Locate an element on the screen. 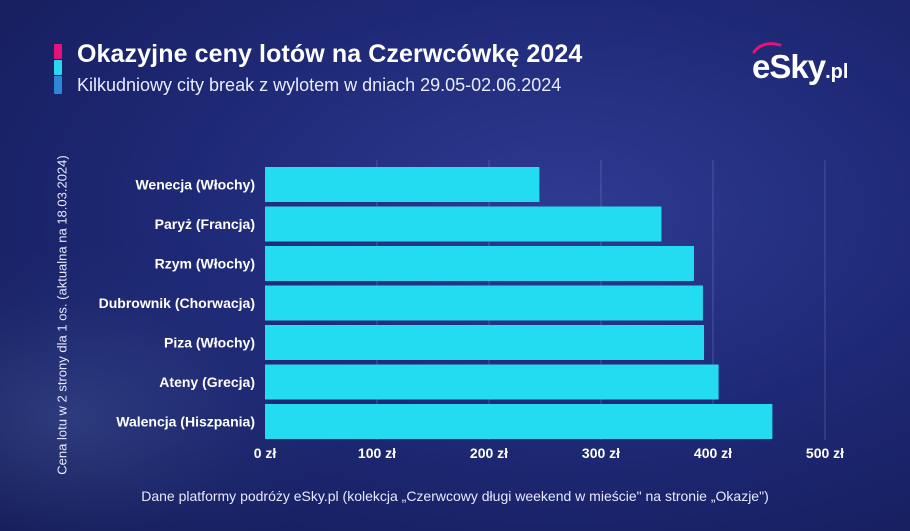 This screenshot has width=910, height=531. logo-suffix-text: .pl is located at coordinates (837, 72).